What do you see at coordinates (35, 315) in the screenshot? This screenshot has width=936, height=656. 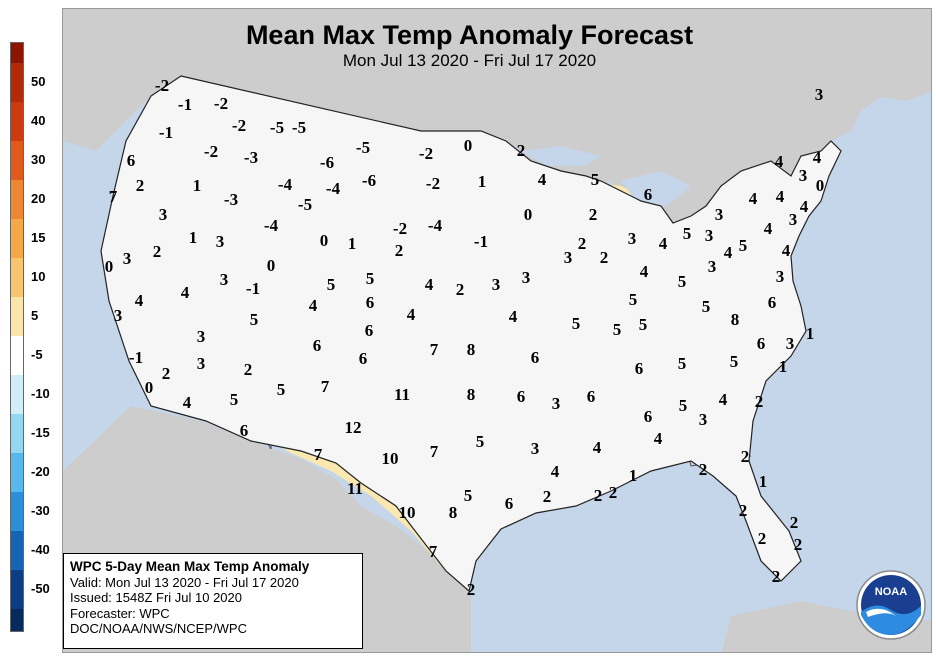 I see `legend-label: 5` at bounding box center [35, 315].